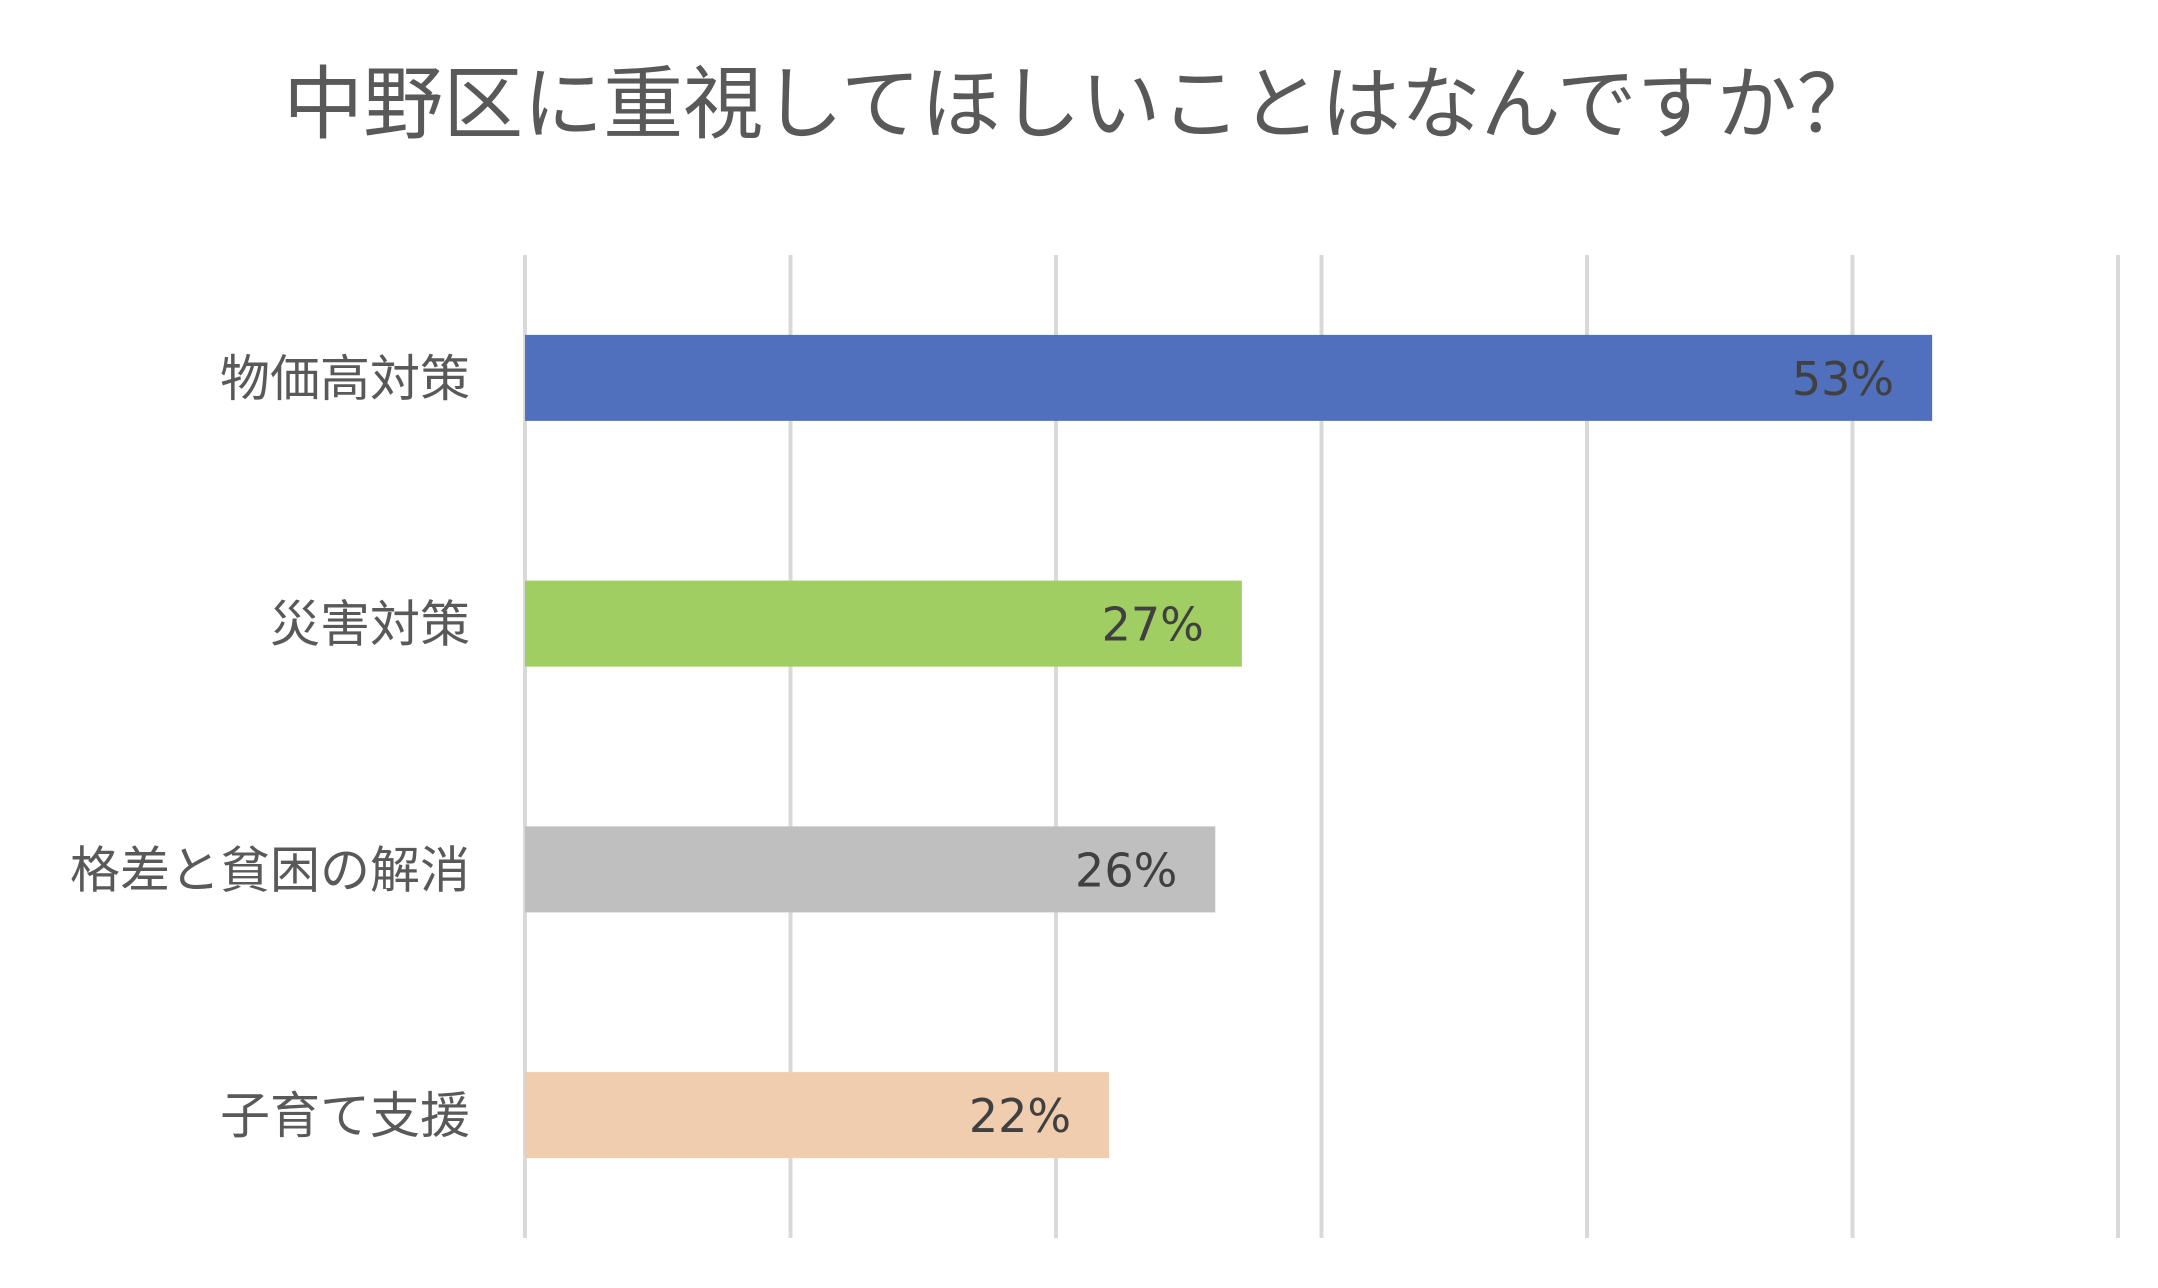 Image resolution: width=2158 pixels, height=1288 pixels. I want to click on category-label: 災害対策, so click(370, 625).